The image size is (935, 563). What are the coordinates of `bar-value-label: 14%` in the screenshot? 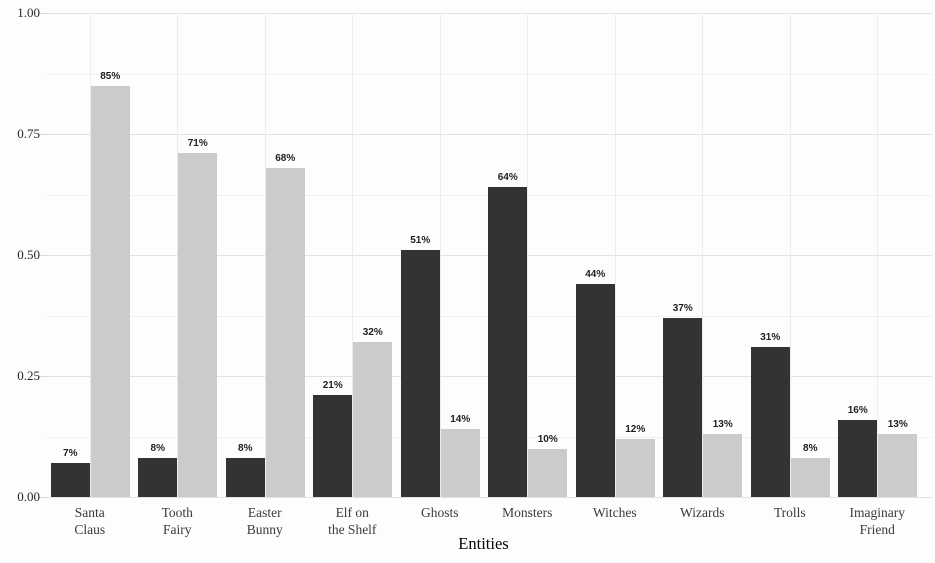 It's located at (460, 420).